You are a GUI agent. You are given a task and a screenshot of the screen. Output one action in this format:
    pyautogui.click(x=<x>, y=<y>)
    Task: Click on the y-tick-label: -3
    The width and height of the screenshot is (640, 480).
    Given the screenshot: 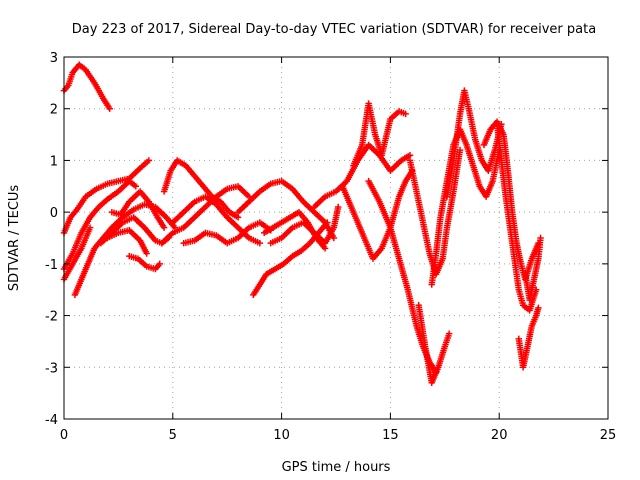 What is the action you would take?
    pyautogui.click(x=51, y=368)
    